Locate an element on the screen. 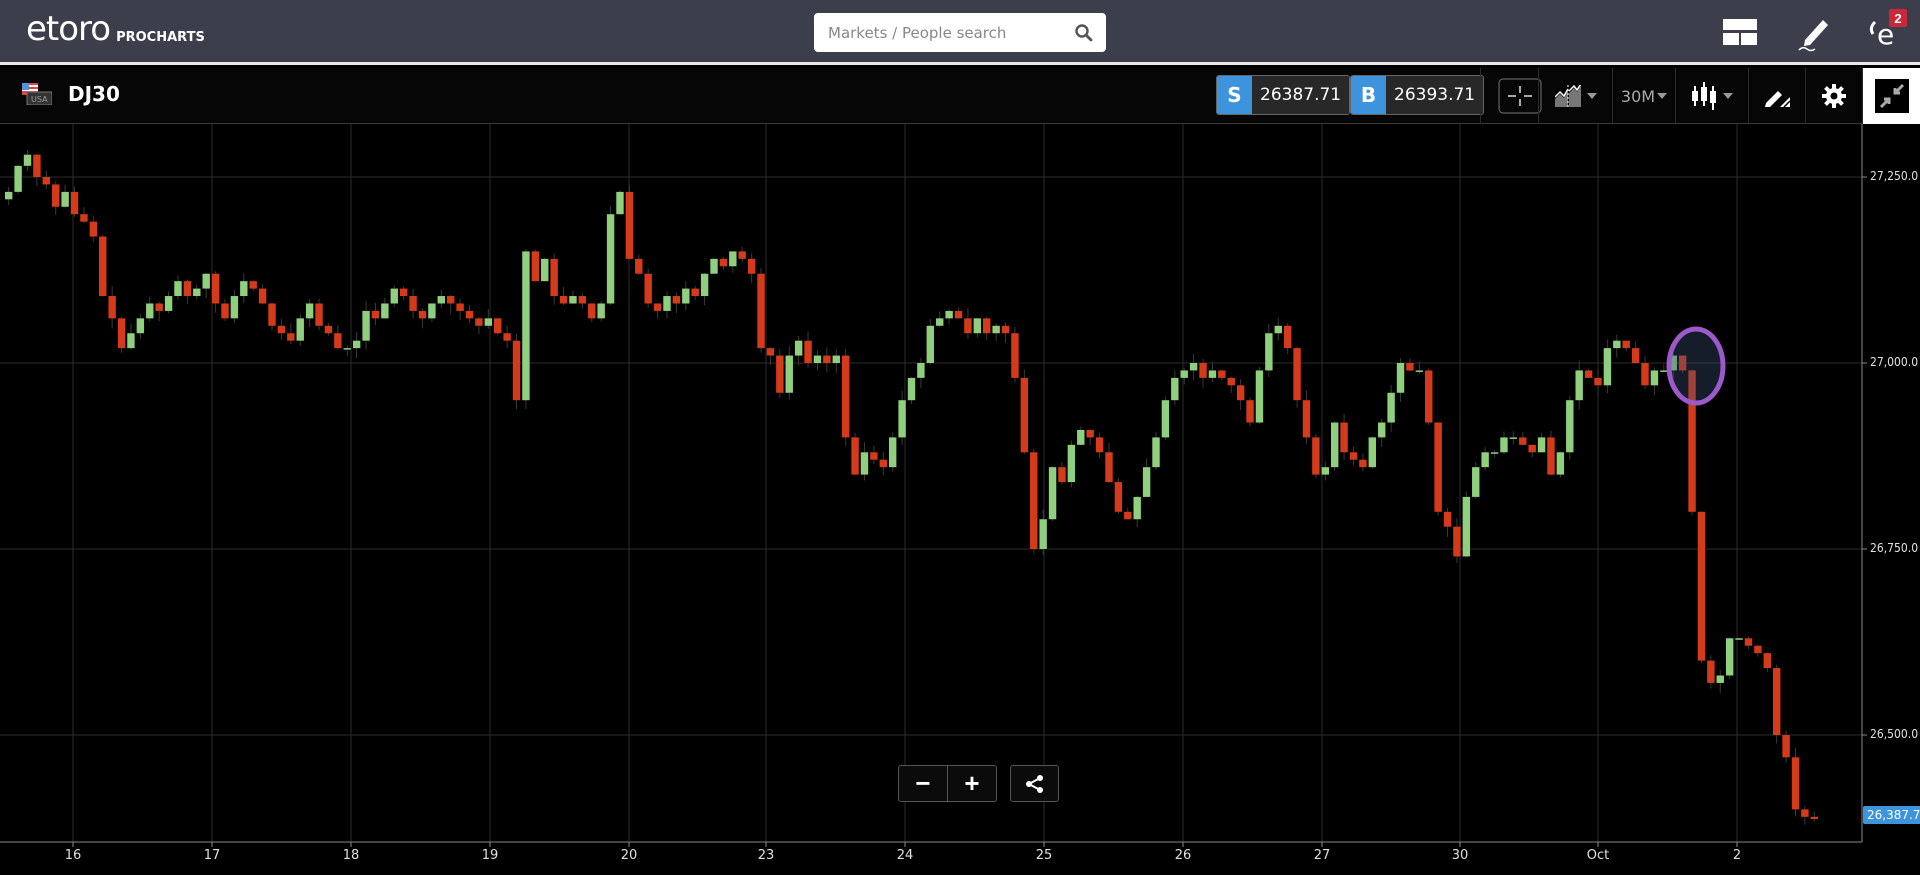 This screenshot has width=1920, height=875. buy-price: 26393.71 is located at coordinates (1435, 95).